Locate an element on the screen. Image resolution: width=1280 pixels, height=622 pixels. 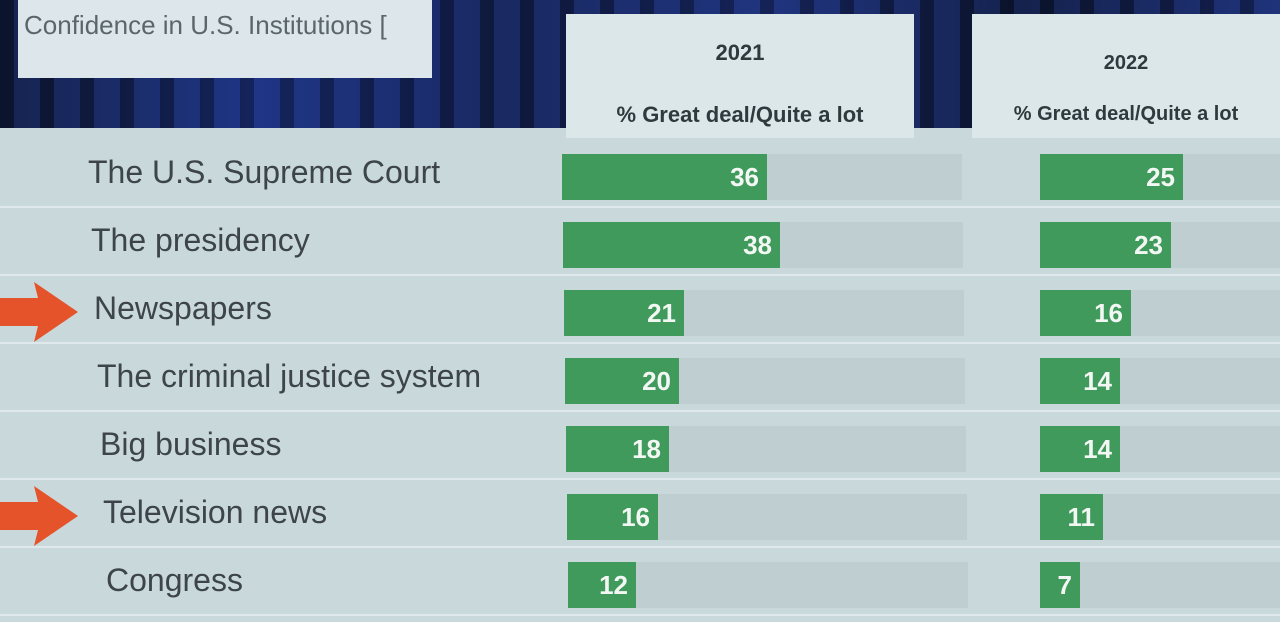
chart-row: The criminal justice system 20 14 is located at coordinates (640, 379).